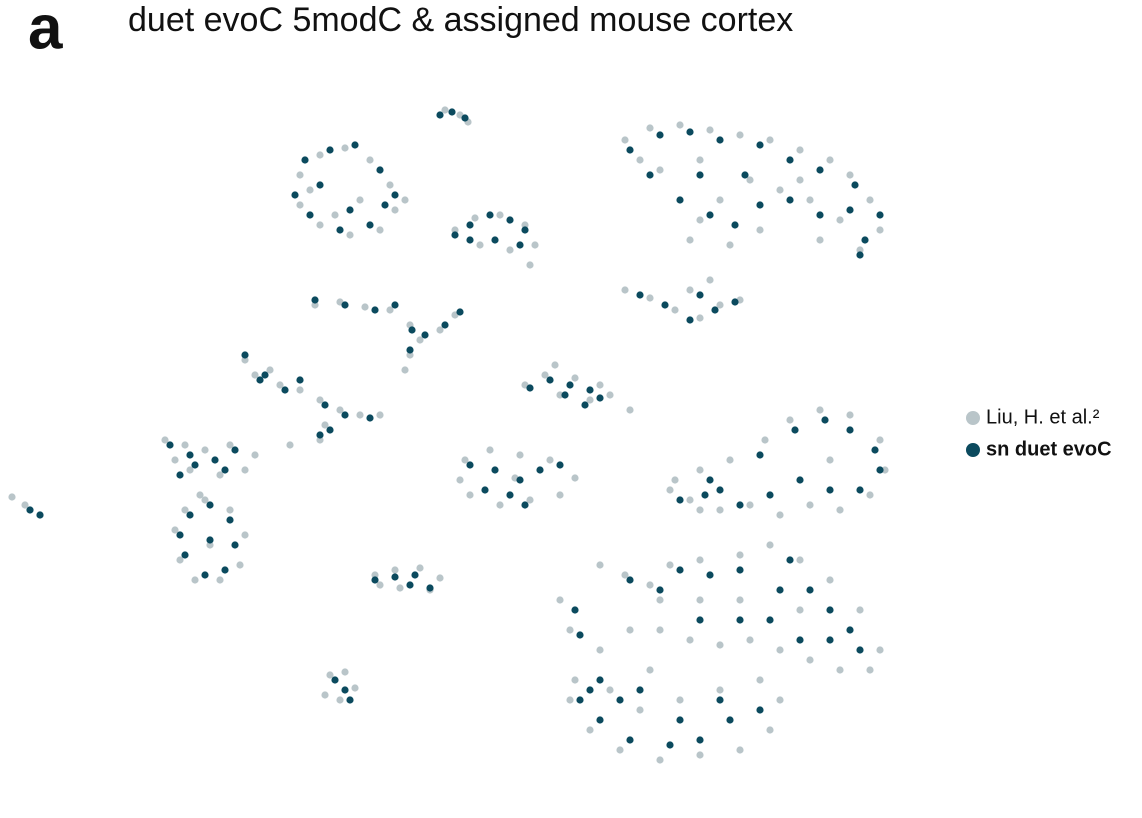 The height and width of the screenshot is (818, 1142). What do you see at coordinates (460, 20) in the screenshot?
I see `chart-title: duet evoC 5modC & assigned mouse cortex` at bounding box center [460, 20].